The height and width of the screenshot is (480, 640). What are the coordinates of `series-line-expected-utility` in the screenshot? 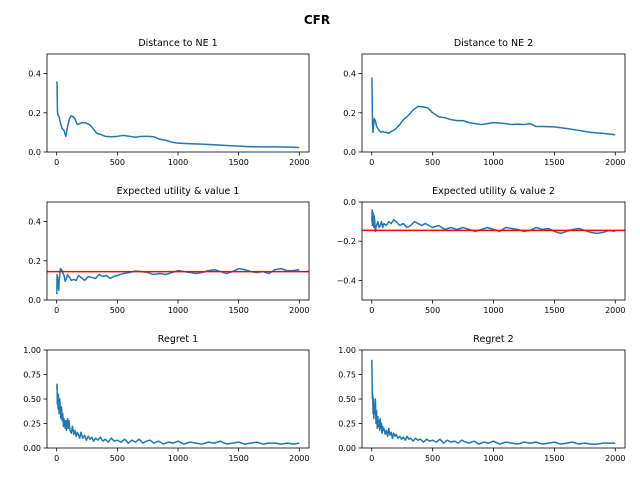 It's located at (178, 281).